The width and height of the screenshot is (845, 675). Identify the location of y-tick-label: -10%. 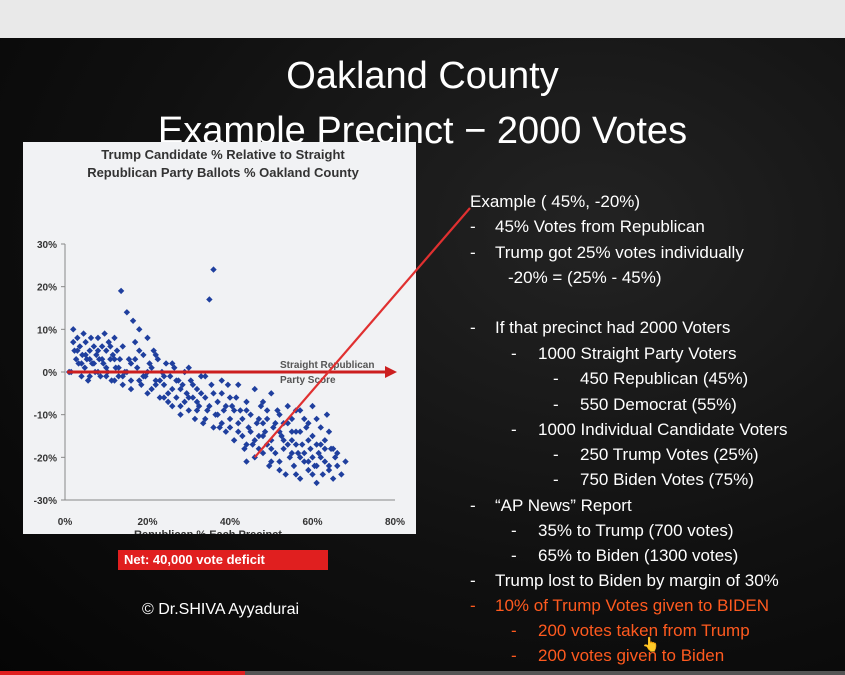
(45, 416).